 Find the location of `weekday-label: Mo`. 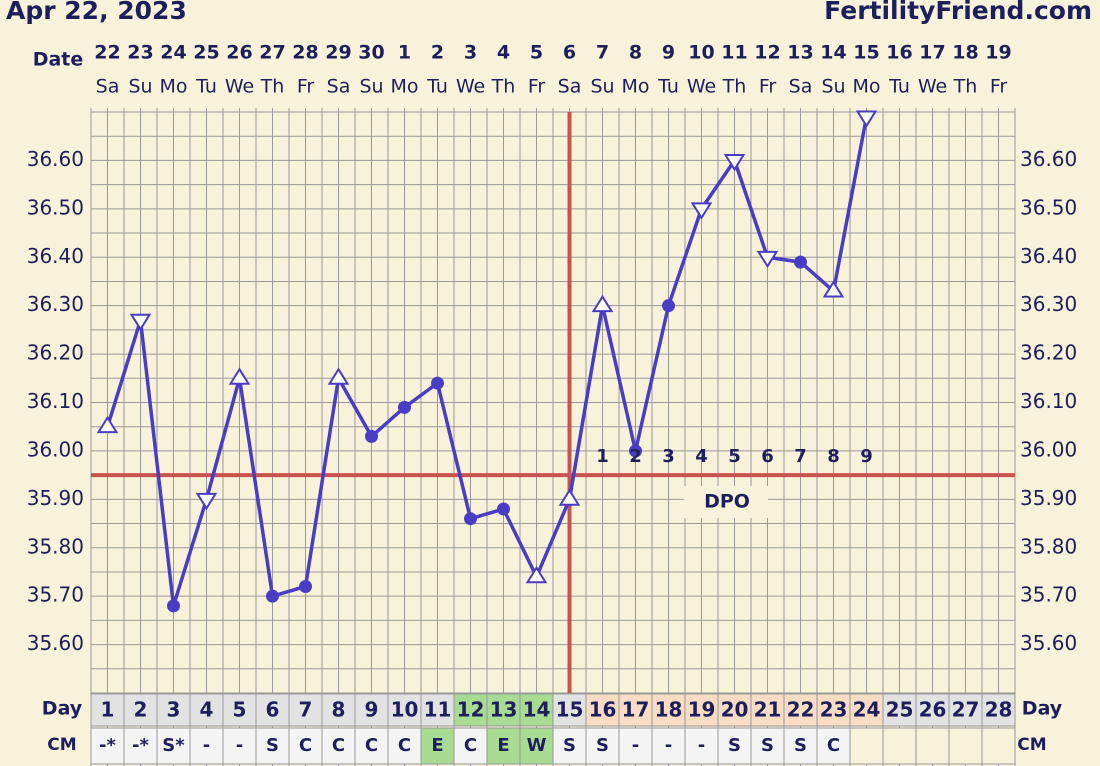

weekday-label: Mo is located at coordinates (866, 87).